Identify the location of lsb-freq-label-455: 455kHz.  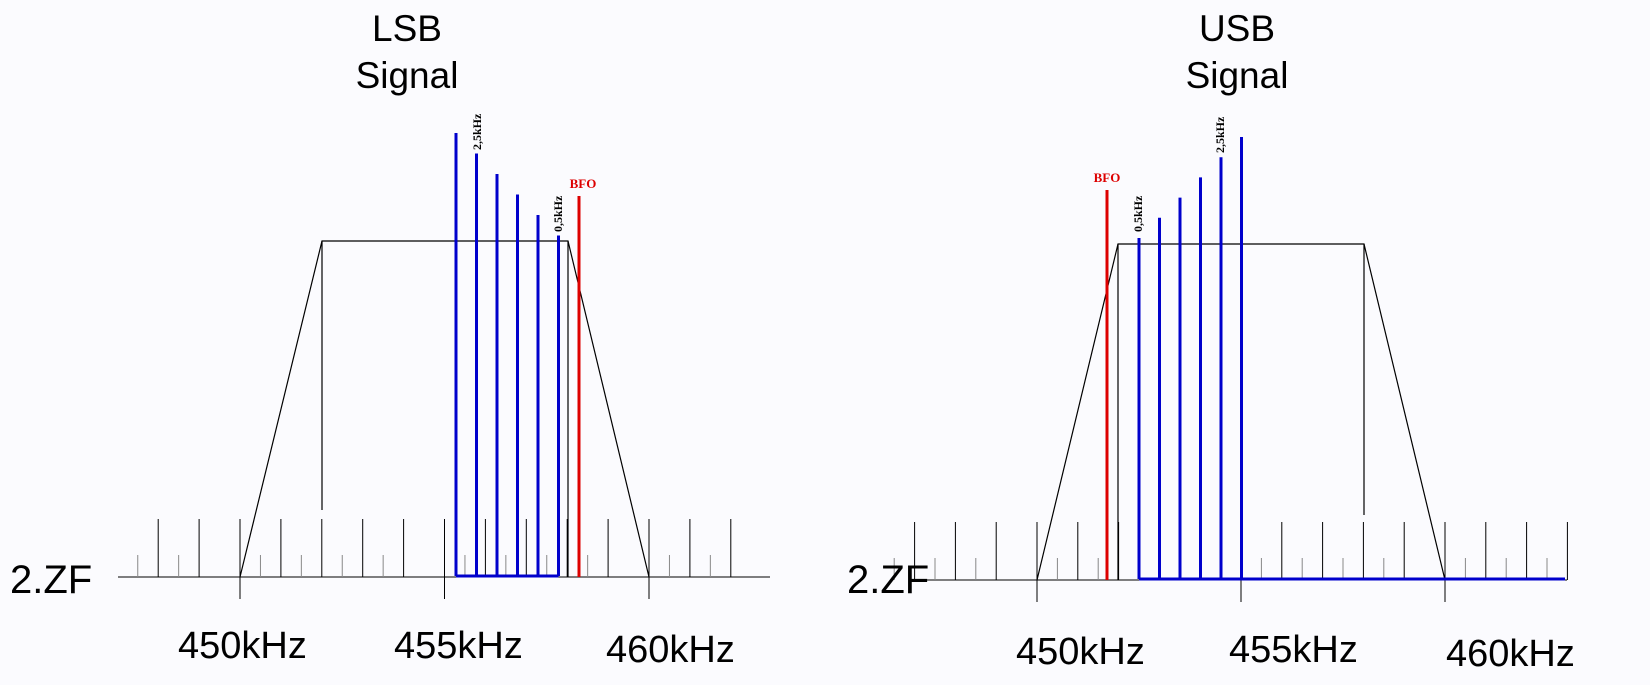
(458, 646).